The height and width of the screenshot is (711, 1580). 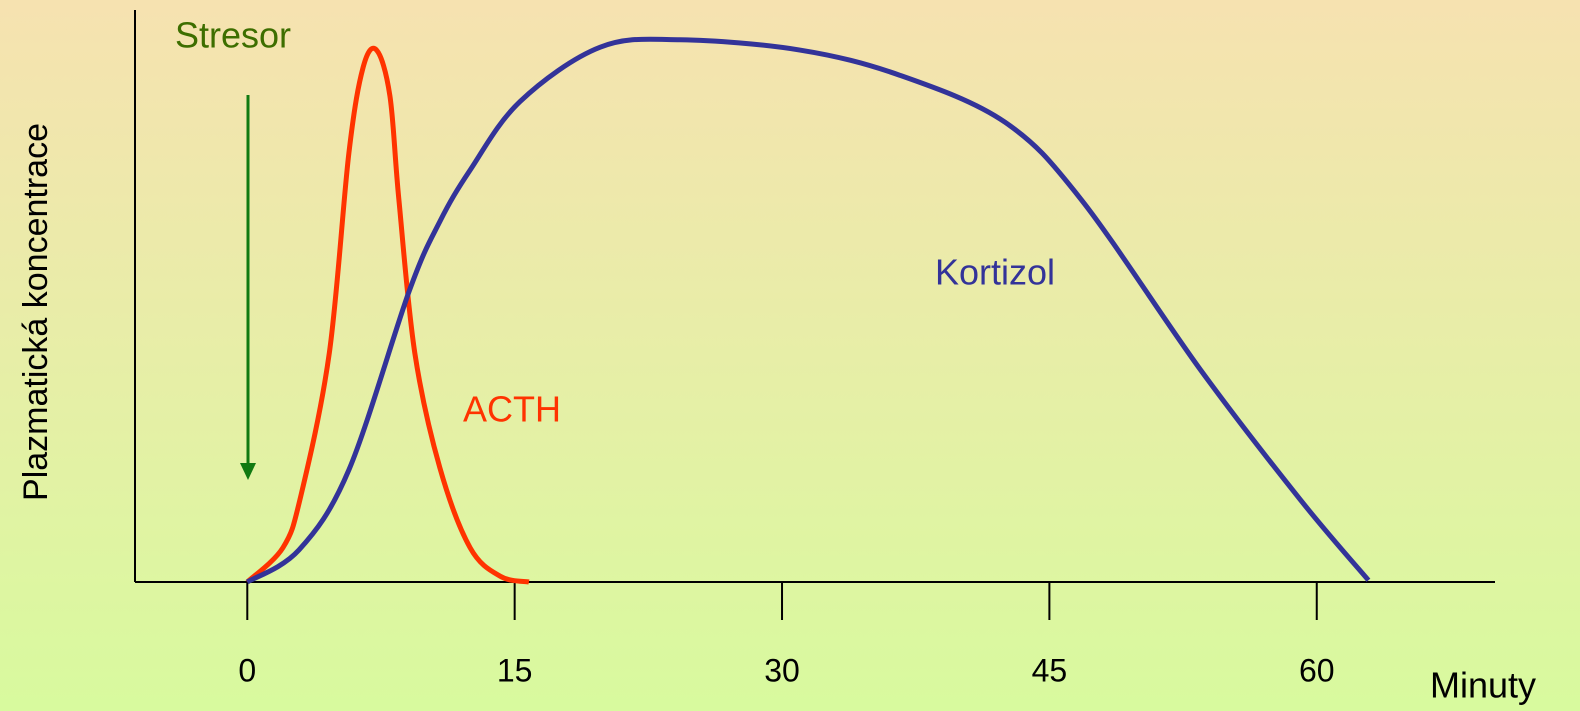 I want to click on arrow-head, so click(x=248, y=471).